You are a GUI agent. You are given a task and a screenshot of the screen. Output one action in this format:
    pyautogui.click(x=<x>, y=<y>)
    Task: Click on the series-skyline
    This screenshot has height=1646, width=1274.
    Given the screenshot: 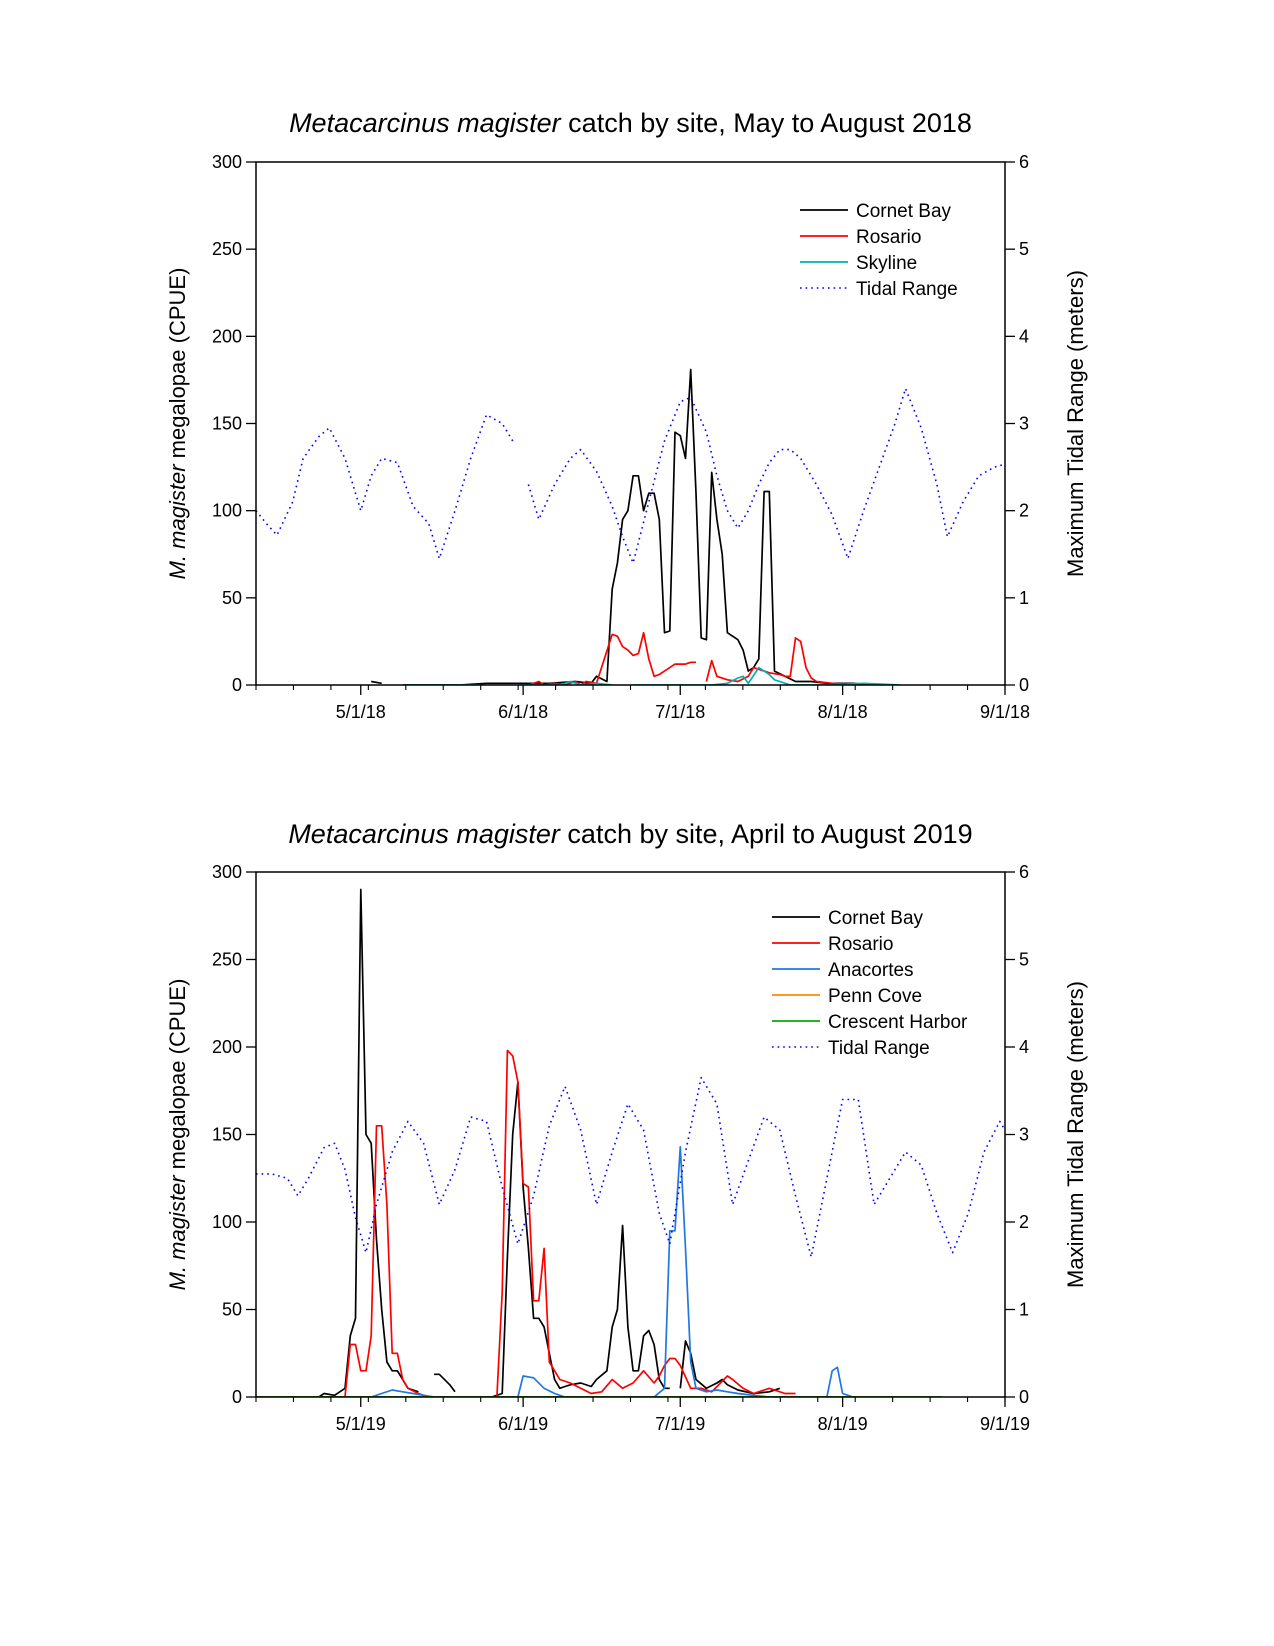 What is the action you would take?
    pyautogui.click(x=651, y=675)
    